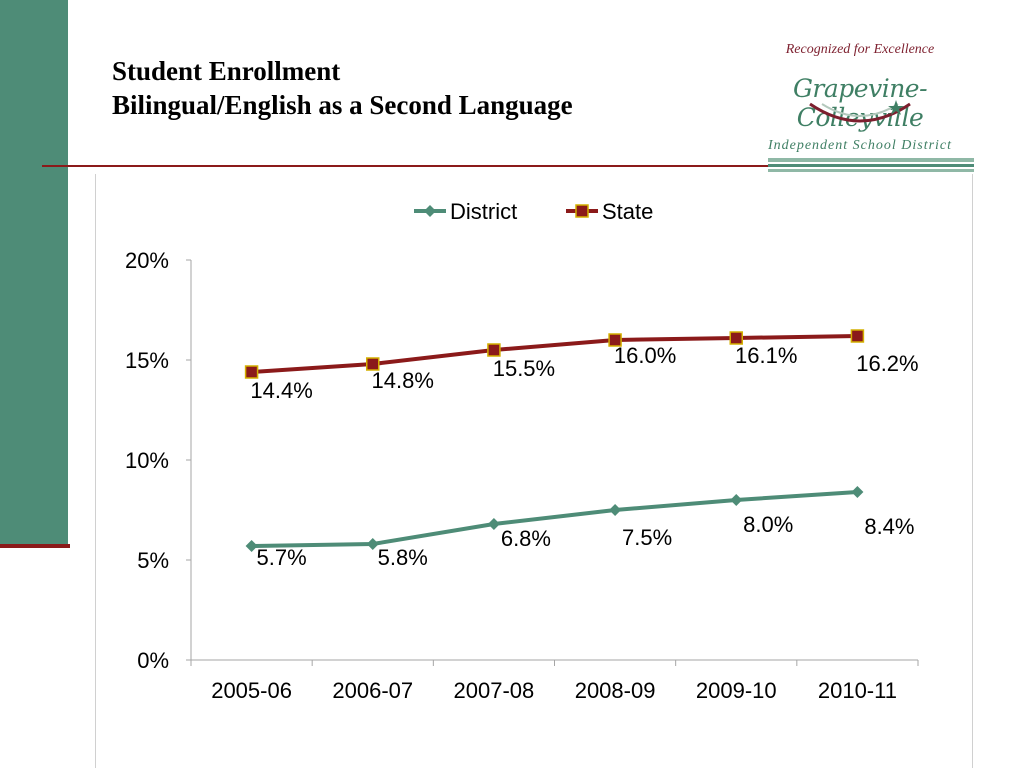  Describe the element at coordinates (430, 211) in the screenshot. I see `legend-district-marker` at that location.